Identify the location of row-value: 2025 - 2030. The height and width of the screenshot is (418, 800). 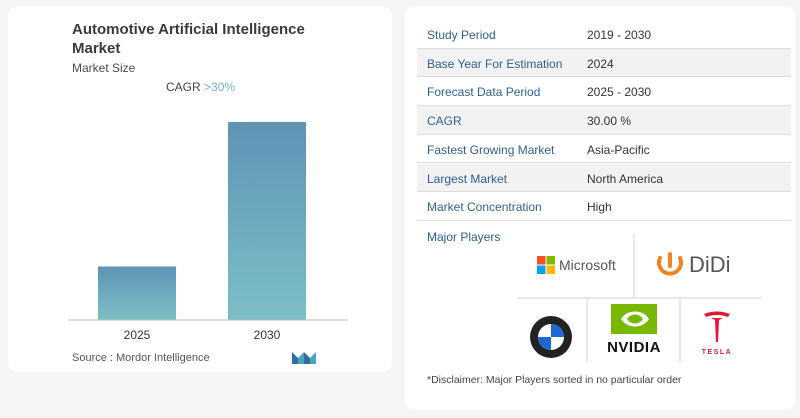
(619, 92).